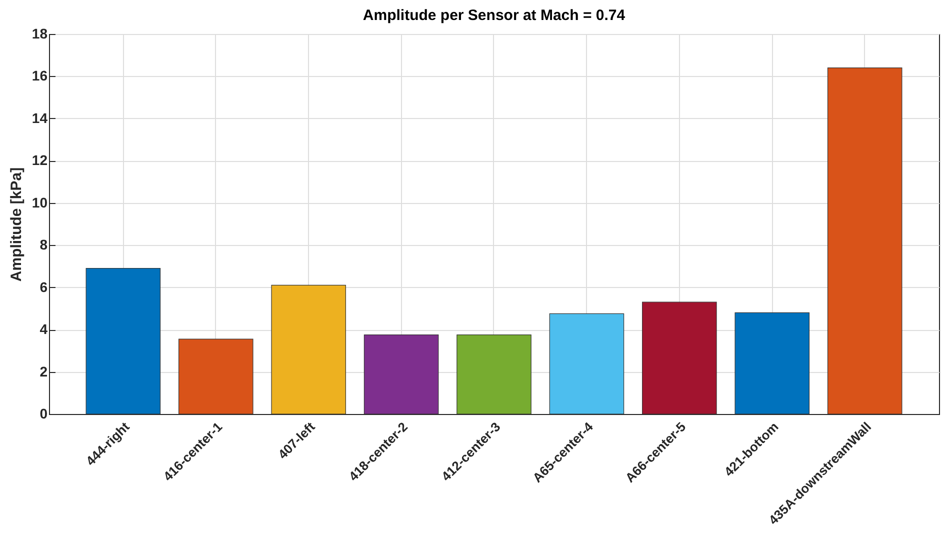  I want to click on y-tick-label: 16, so click(40, 76).